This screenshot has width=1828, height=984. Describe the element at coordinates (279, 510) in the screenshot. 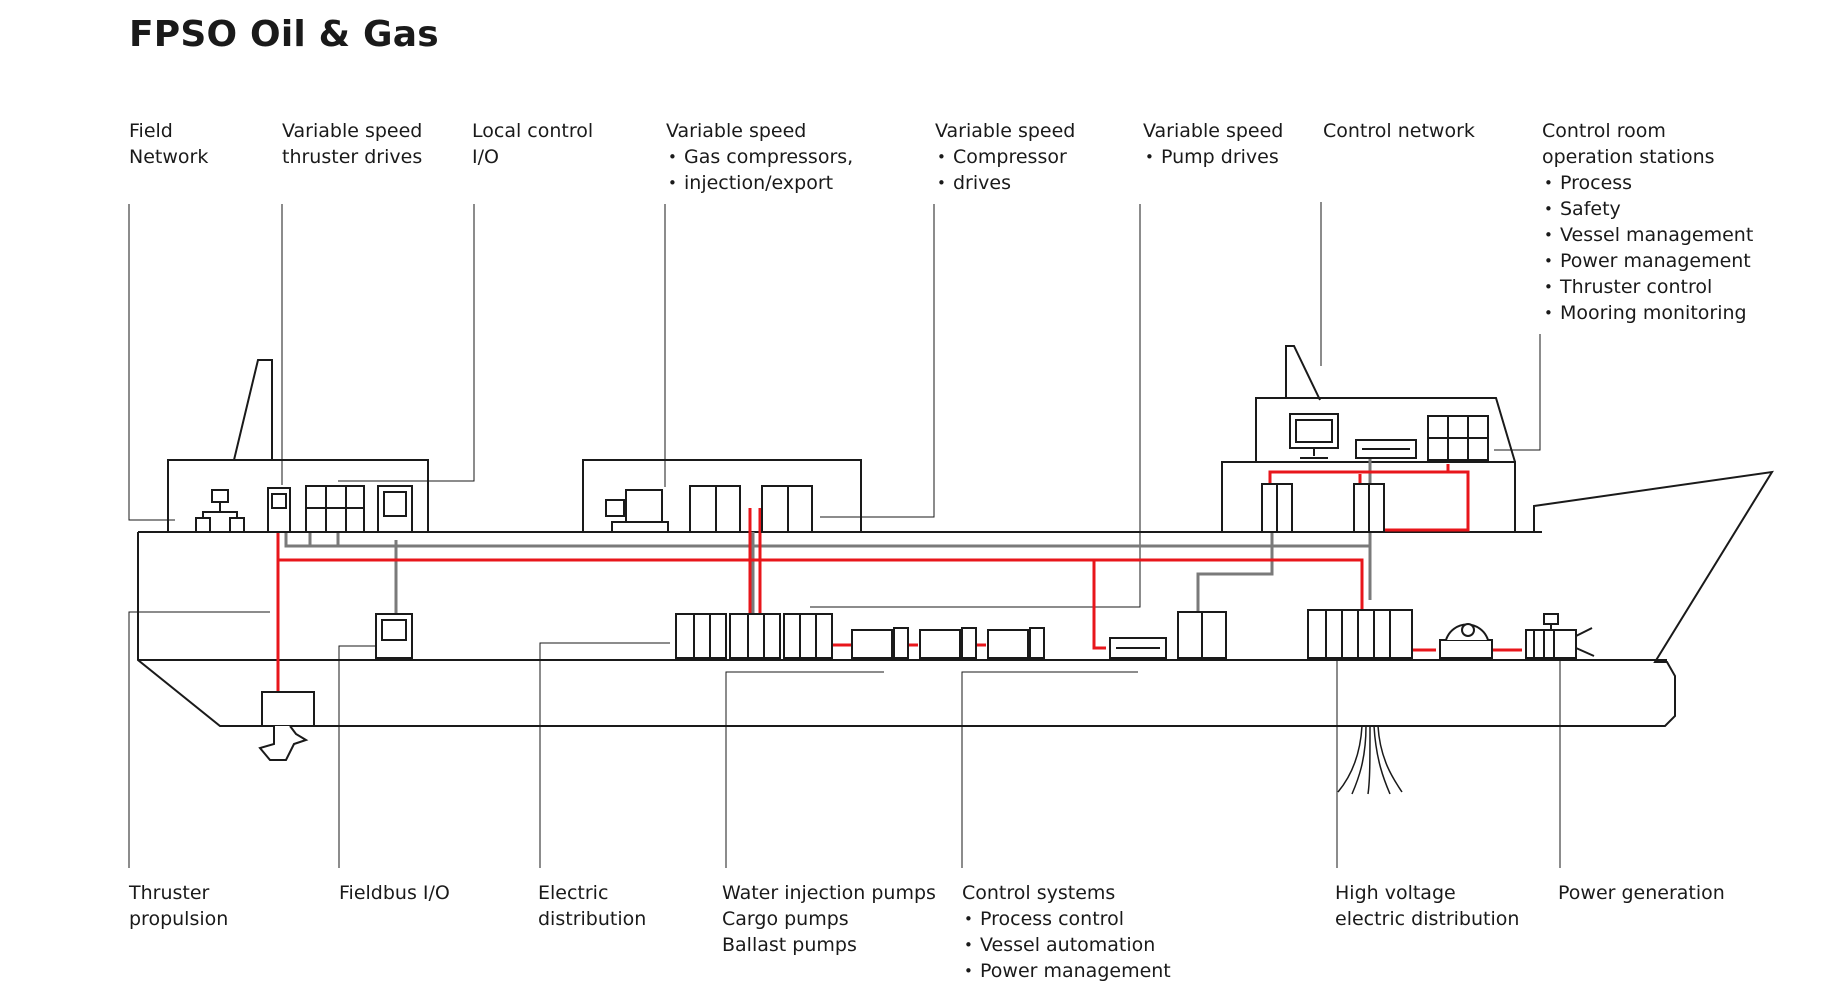

I see `thruster-drive-icon` at that location.